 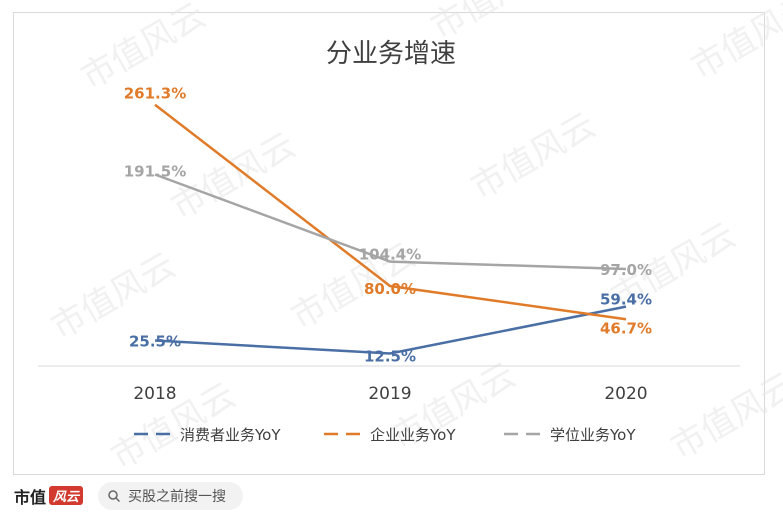 What do you see at coordinates (390, 357) in the screenshot?
I see `data-label: 12.5%` at bounding box center [390, 357].